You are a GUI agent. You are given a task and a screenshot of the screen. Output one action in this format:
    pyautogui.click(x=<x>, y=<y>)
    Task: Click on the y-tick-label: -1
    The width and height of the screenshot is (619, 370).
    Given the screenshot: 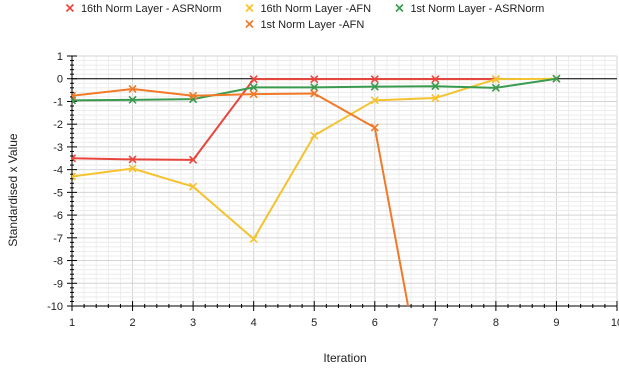 What is the action you would take?
    pyautogui.click(x=58, y=102)
    